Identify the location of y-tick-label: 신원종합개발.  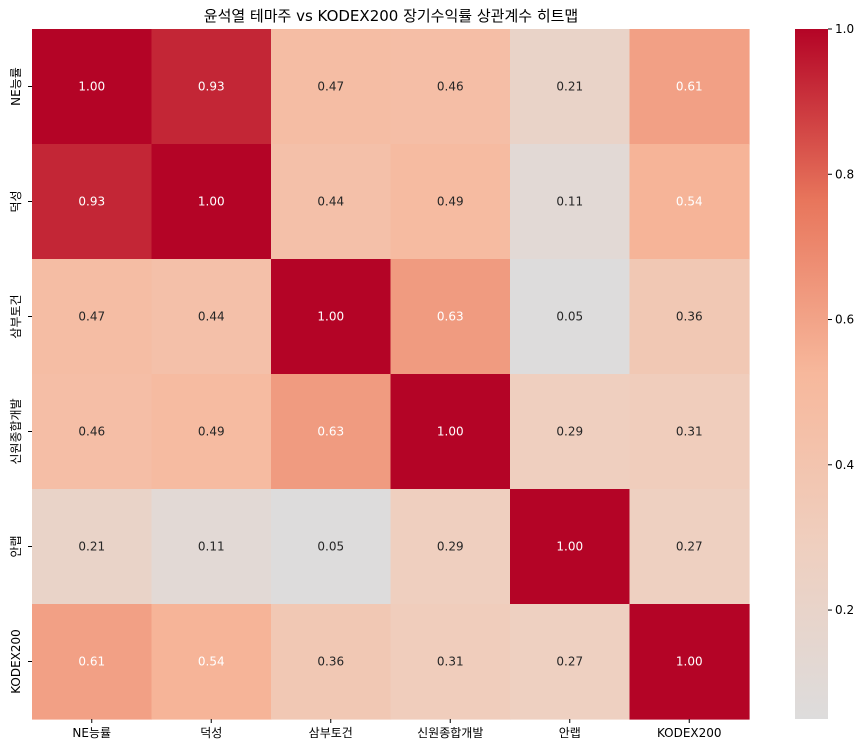
(16, 431).